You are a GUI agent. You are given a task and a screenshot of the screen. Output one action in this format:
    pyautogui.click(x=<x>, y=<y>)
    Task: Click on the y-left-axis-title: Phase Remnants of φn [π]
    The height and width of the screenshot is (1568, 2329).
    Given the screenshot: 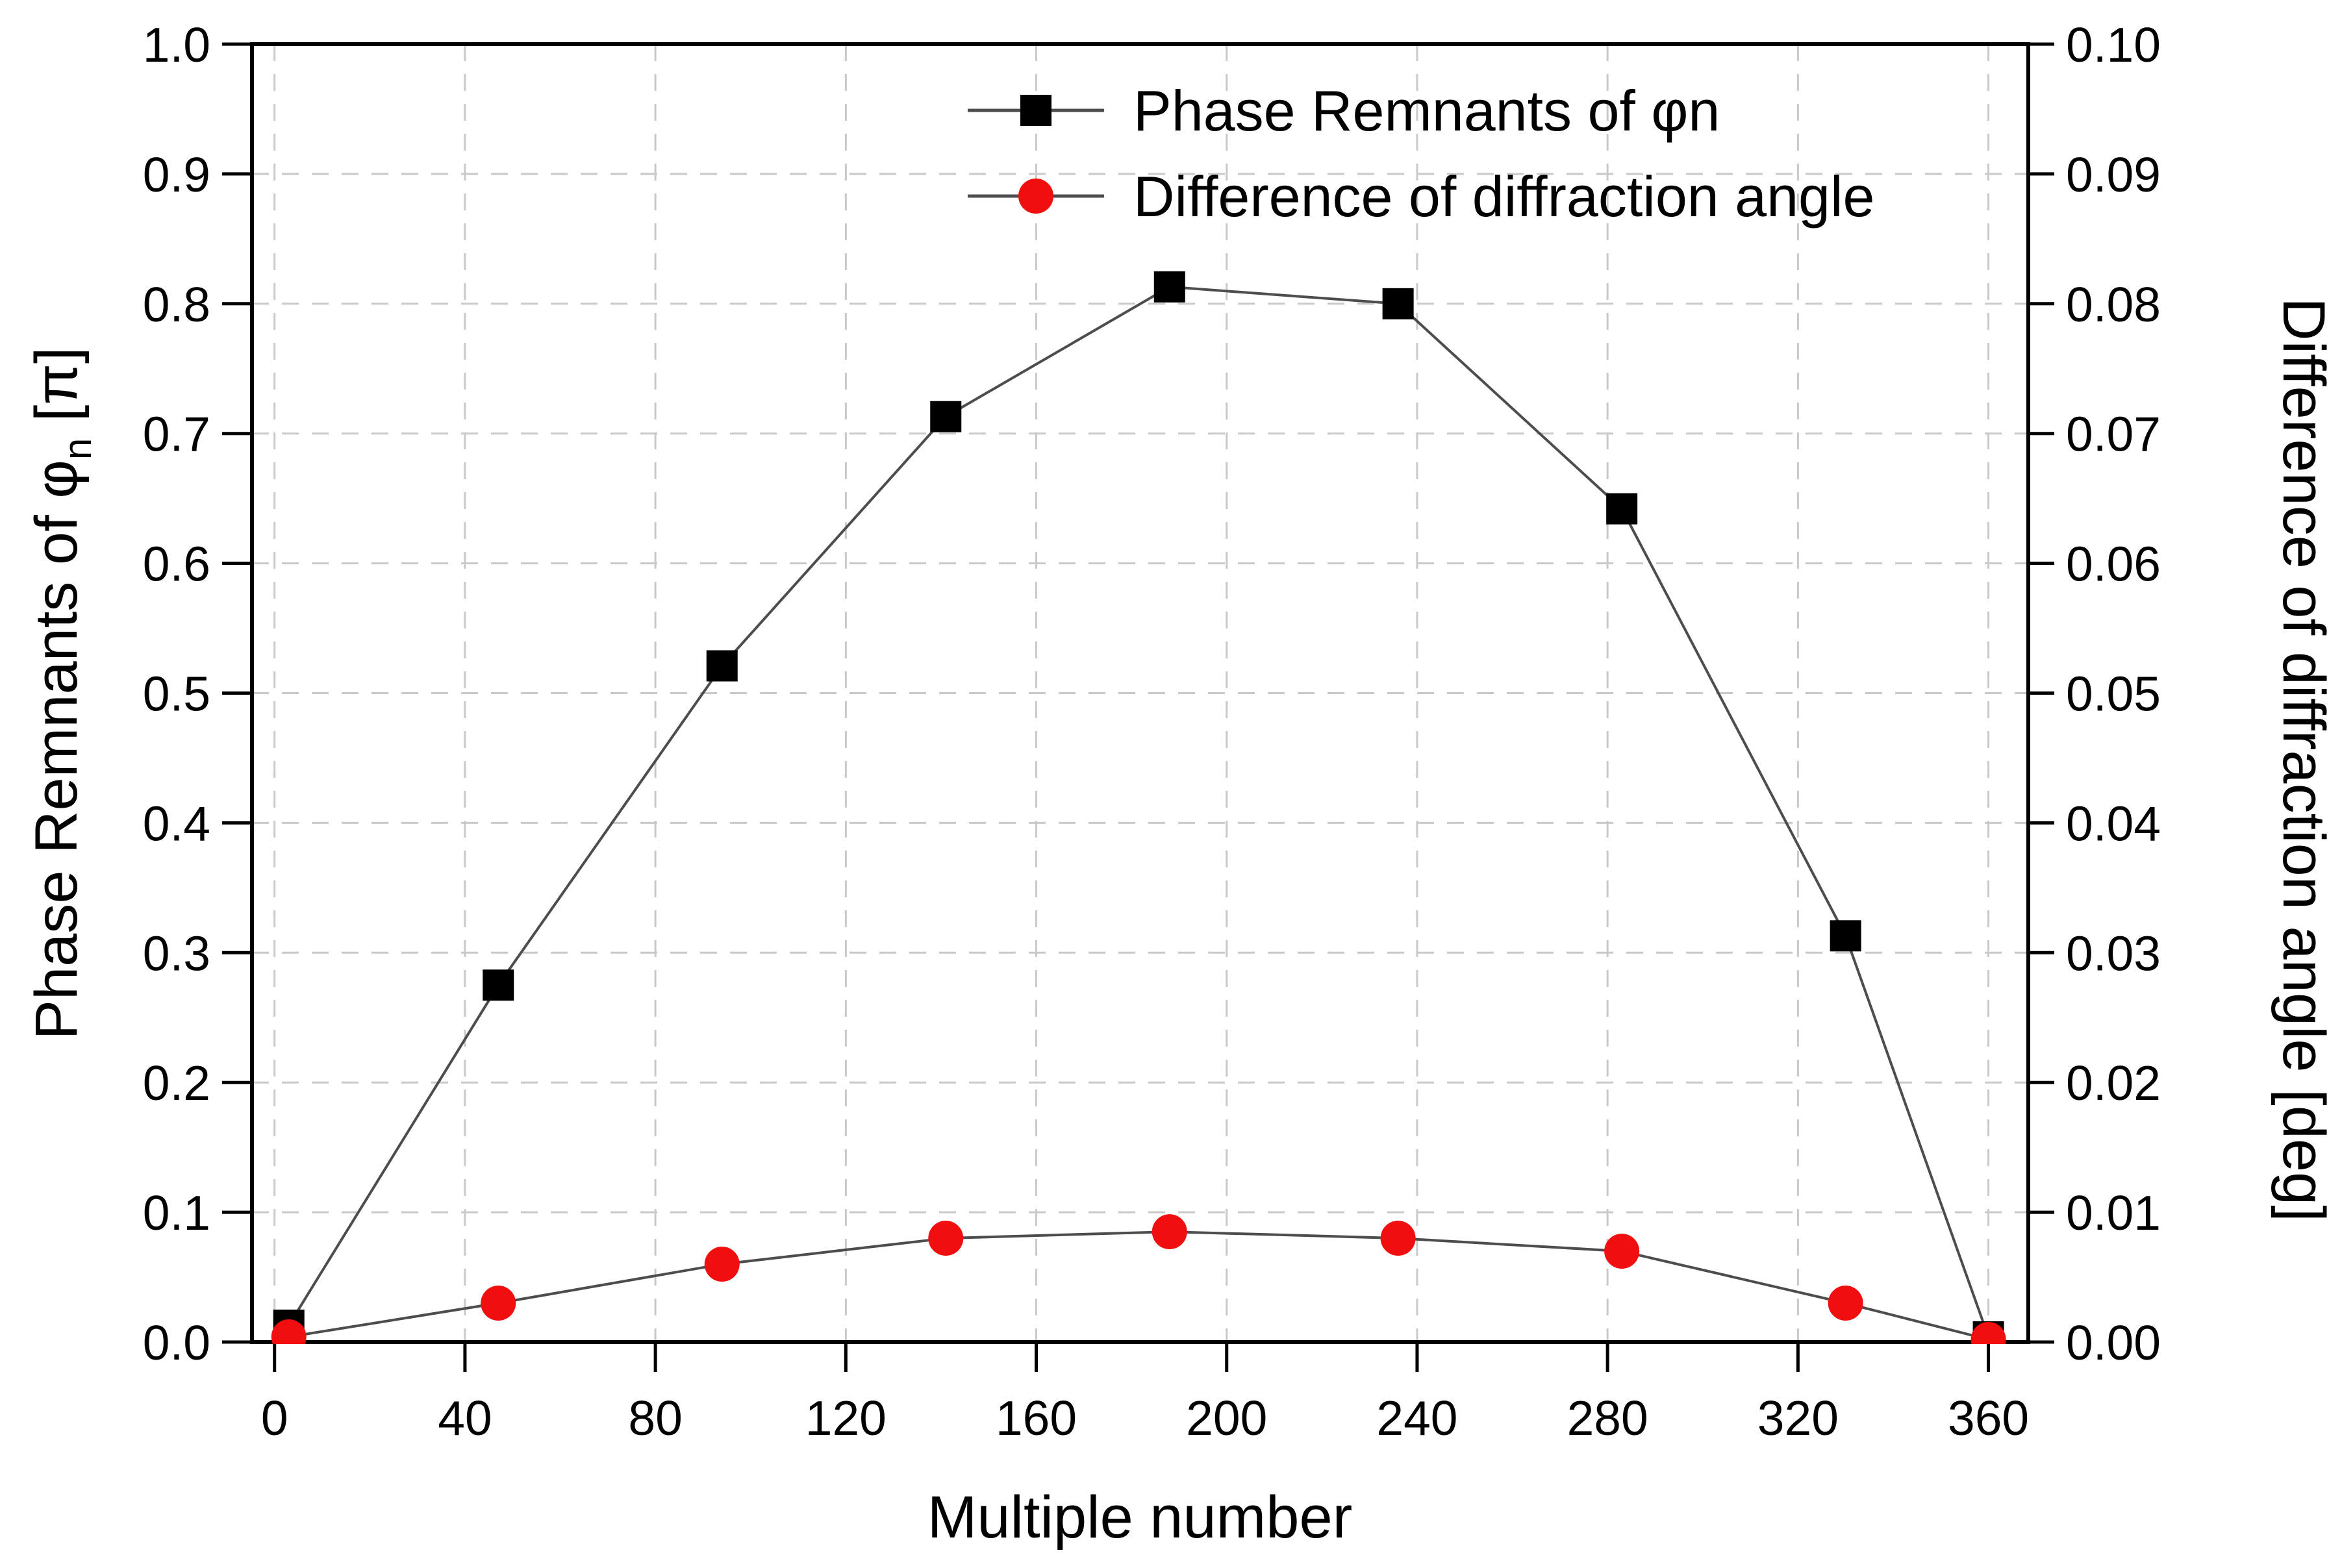 What is the action you would take?
    pyautogui.click(x=61, y=693)
    